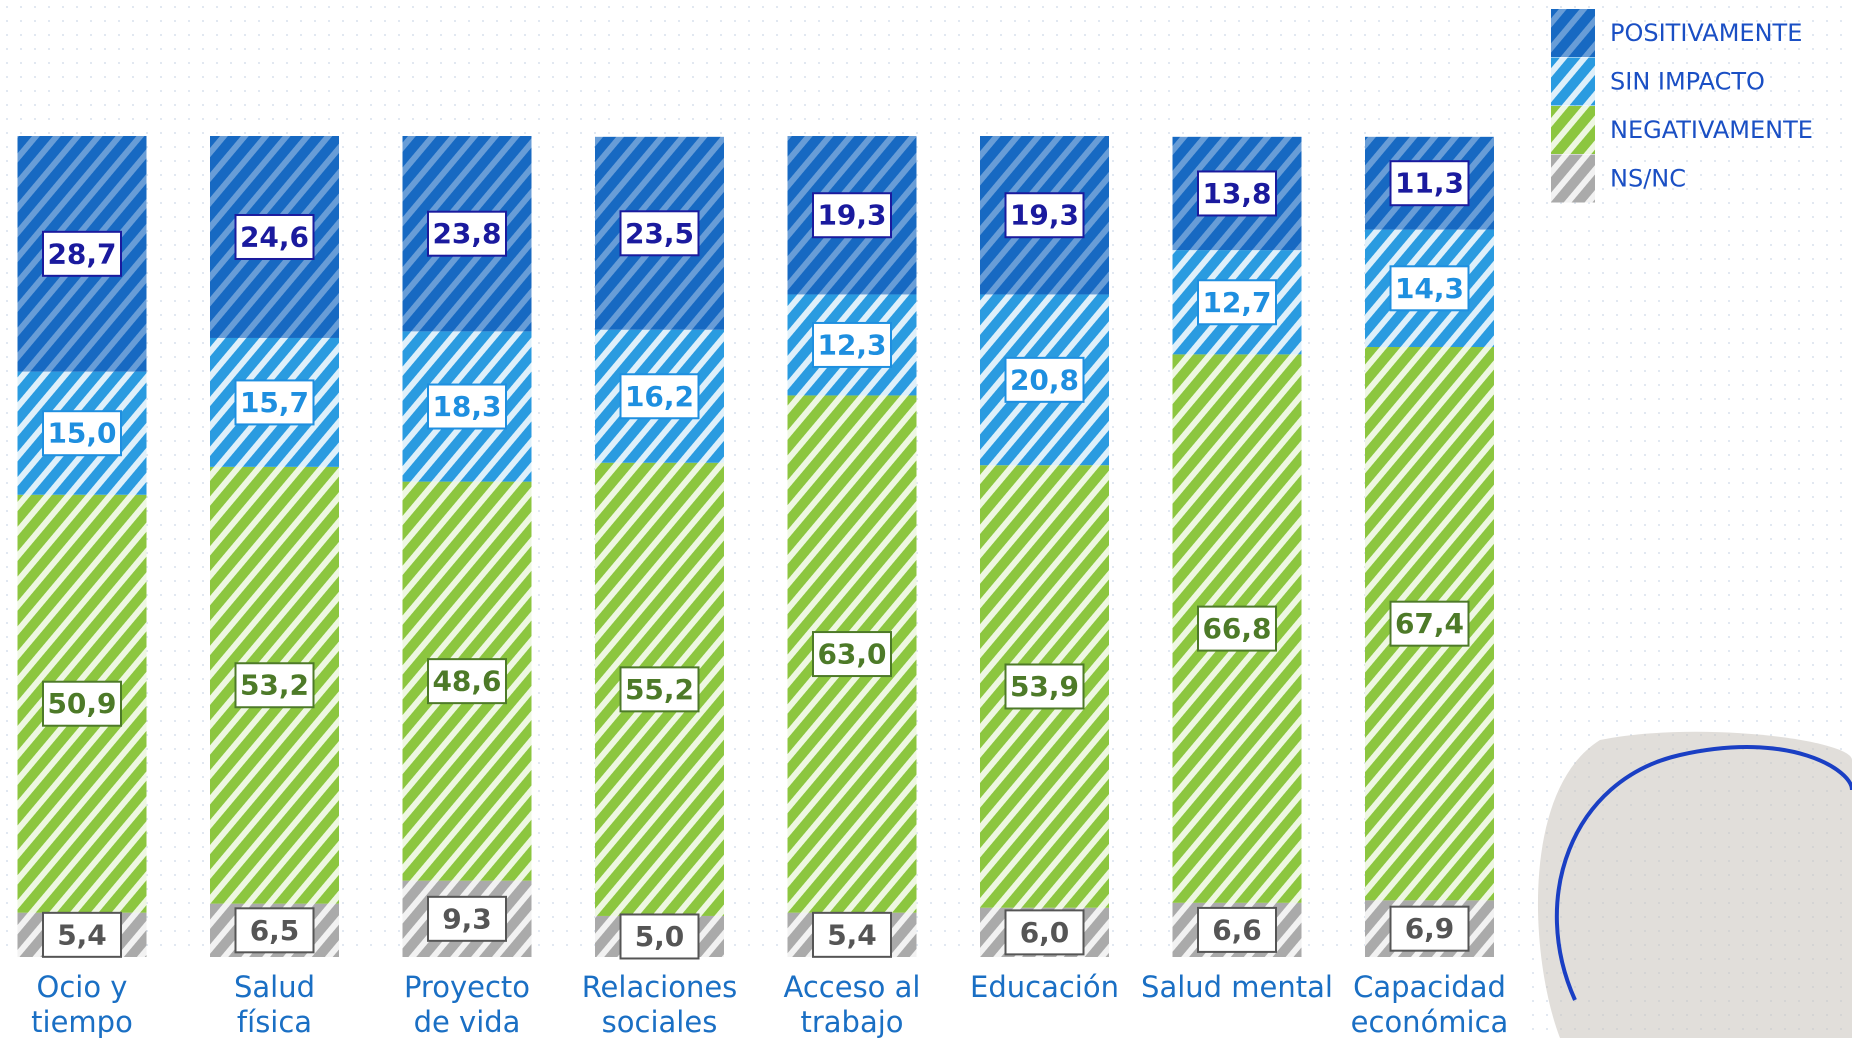  What do you see at coordinates (1044, 987) in the screenshot?
I see `x-tick-label: Educación` at bounding box center [1044, 987].